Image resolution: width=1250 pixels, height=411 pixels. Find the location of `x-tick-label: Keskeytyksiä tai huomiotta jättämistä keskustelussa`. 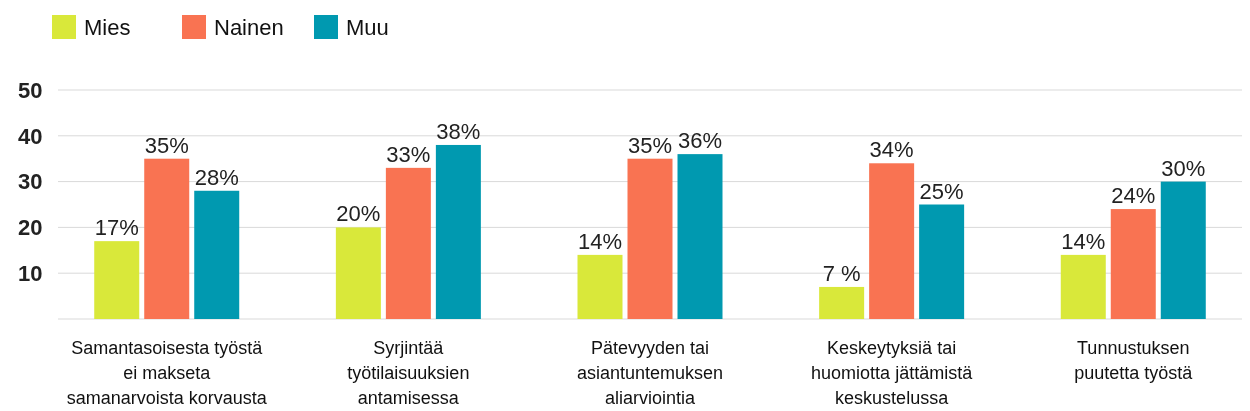

x-tick-label: Keskeytyksiä tai huomiotta jättämistä keskustelussa is located at coordinates (892, 373).